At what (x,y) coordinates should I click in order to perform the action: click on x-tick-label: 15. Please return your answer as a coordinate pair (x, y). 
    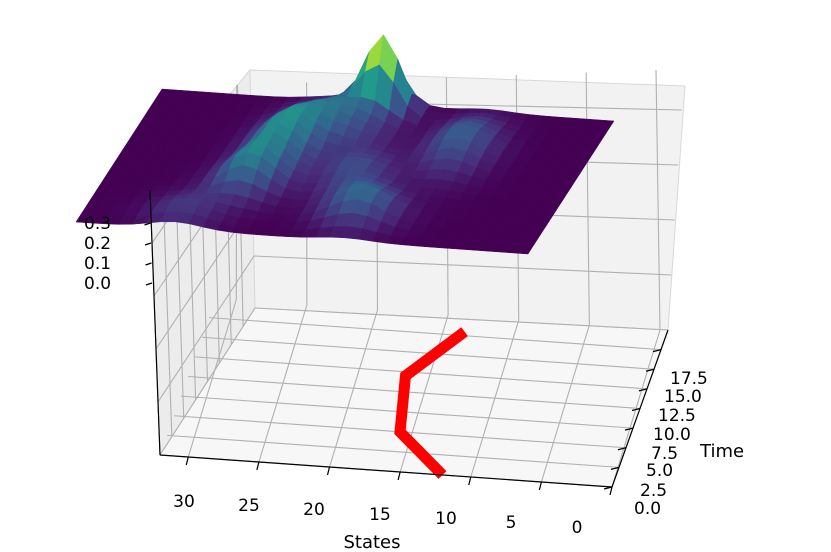
    Looking at the image, I should click on (380, 515).